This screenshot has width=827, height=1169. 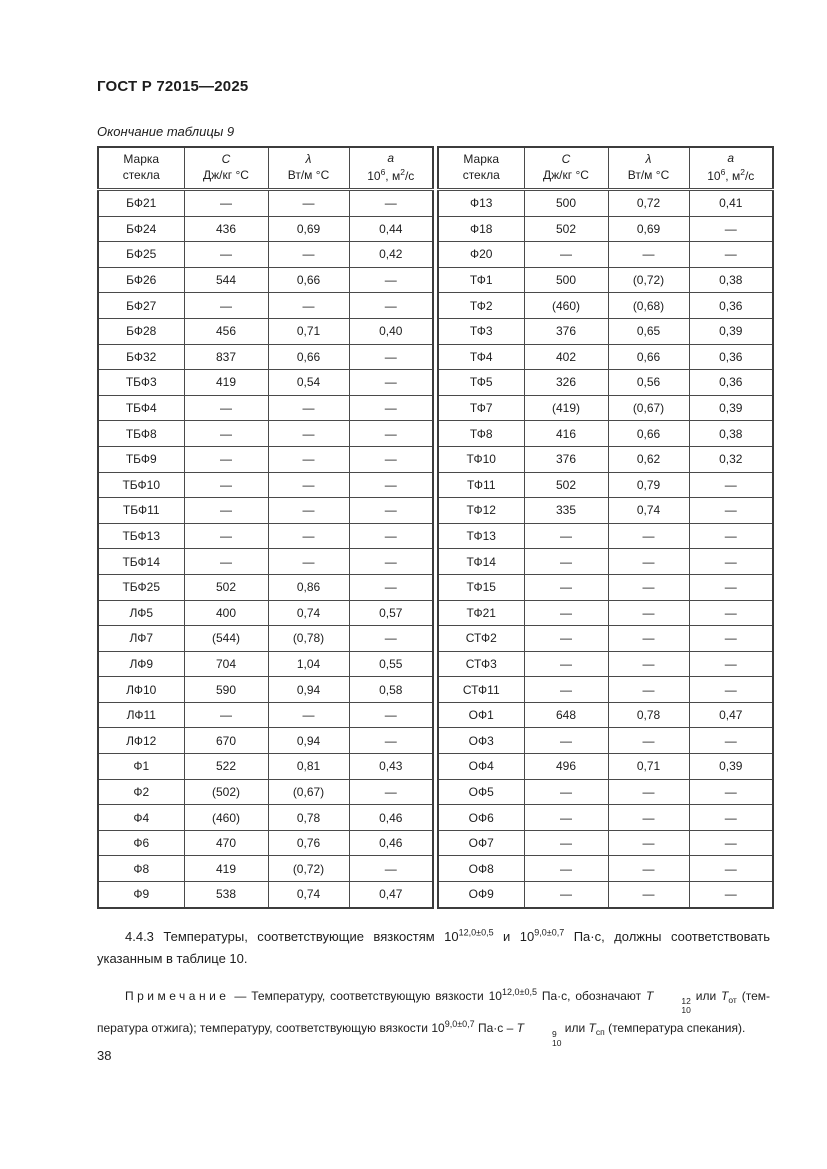 What do you see at coordinates (686, 1001) in the screenshot?
I see `superscript: 12` at bounding box center [686, 1001].